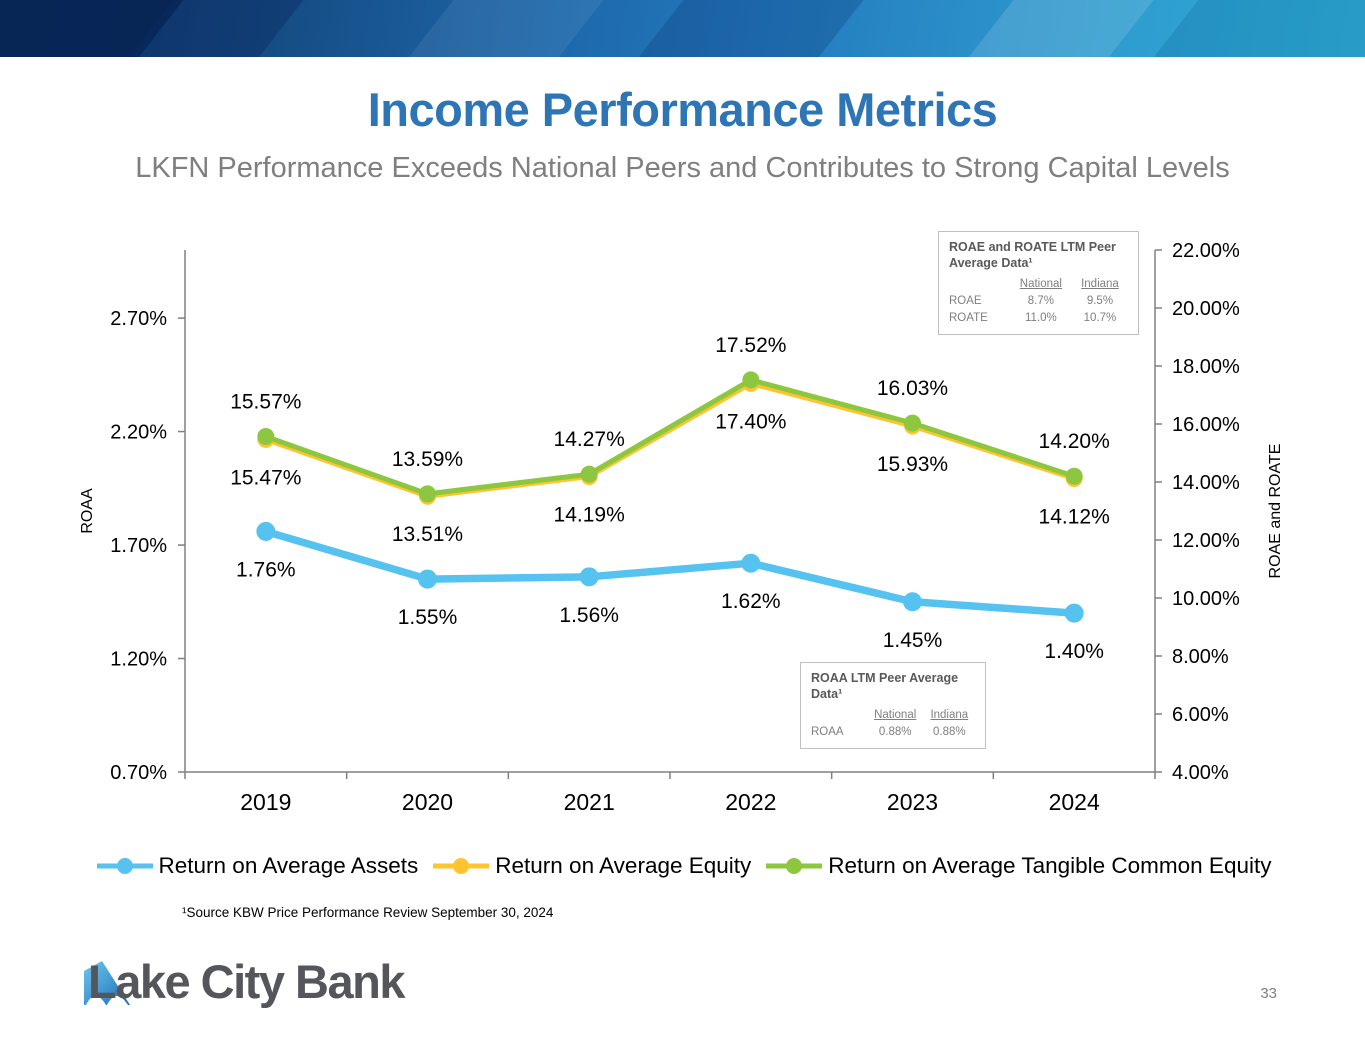 The height and width of the screenshot is (1055, 1365). Describe the element at coordinates (1206, 599) in the screenshot. I see `right-axis-tick-label: 10.00%` at that location.